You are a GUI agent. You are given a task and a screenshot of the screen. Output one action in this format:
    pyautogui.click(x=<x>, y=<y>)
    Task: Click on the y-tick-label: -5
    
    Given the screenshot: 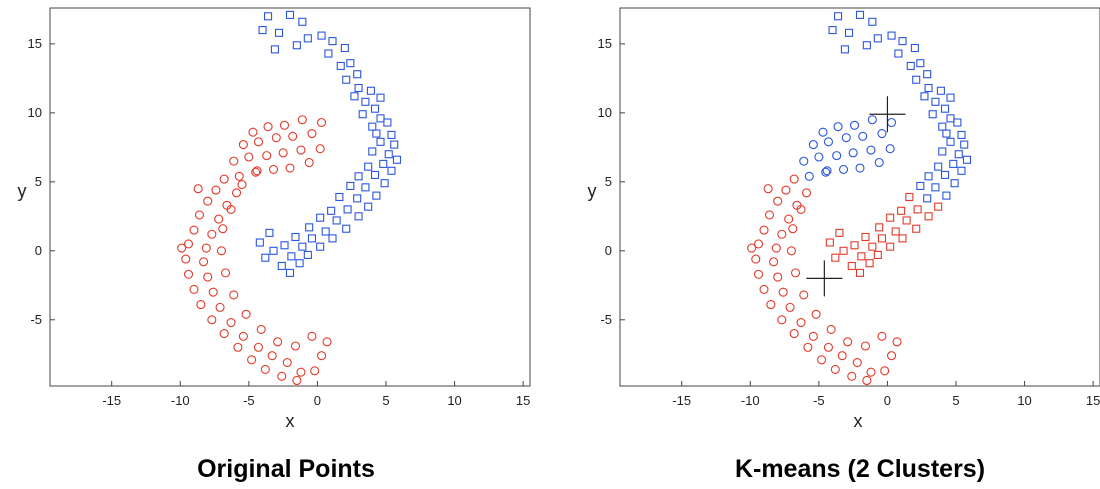 What is the action you would take?
    pyautogui.click(x=36, y=319)
    